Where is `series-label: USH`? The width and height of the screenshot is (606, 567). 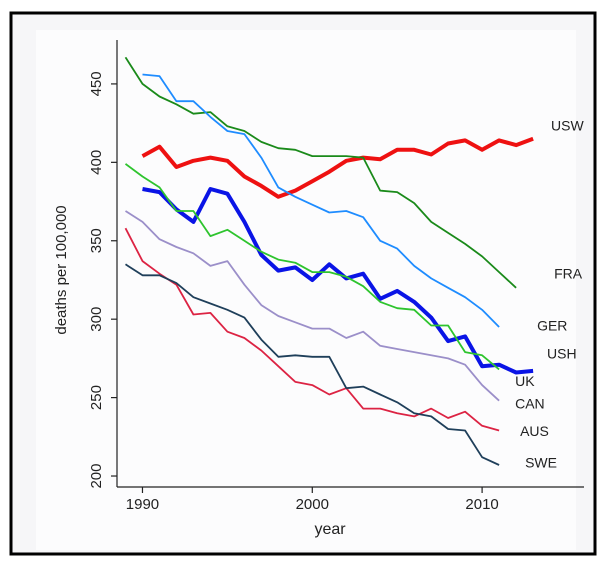 series-label: USH is located at coordinates (562, 354).